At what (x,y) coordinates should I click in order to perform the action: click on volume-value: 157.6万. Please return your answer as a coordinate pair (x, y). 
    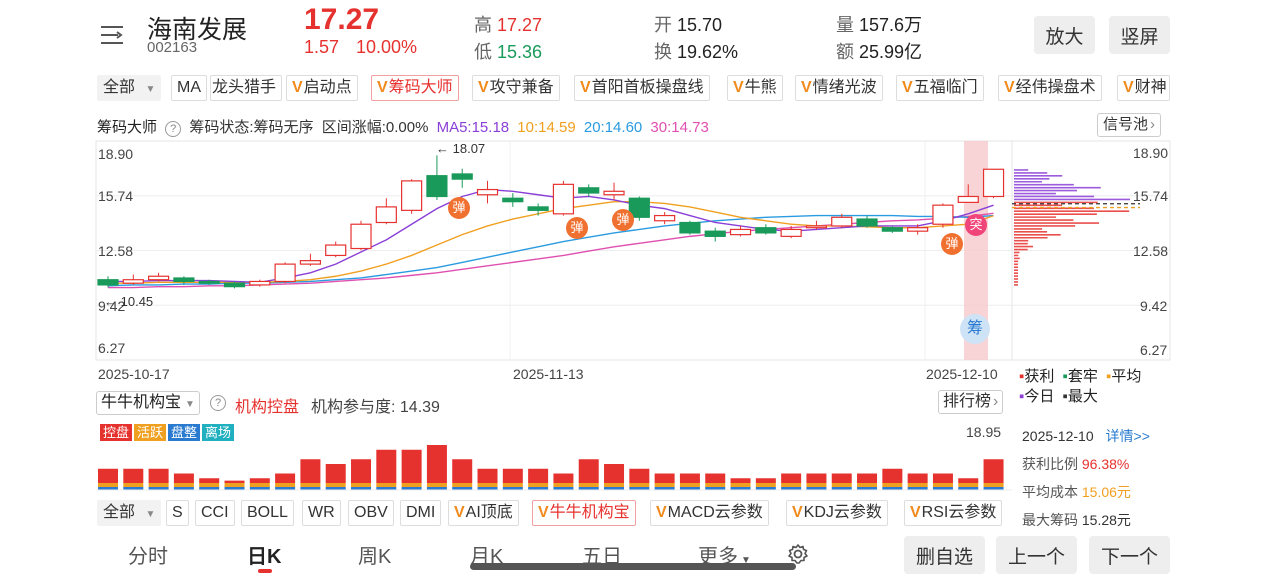
    Looking at the image, I should click on (891, 25).